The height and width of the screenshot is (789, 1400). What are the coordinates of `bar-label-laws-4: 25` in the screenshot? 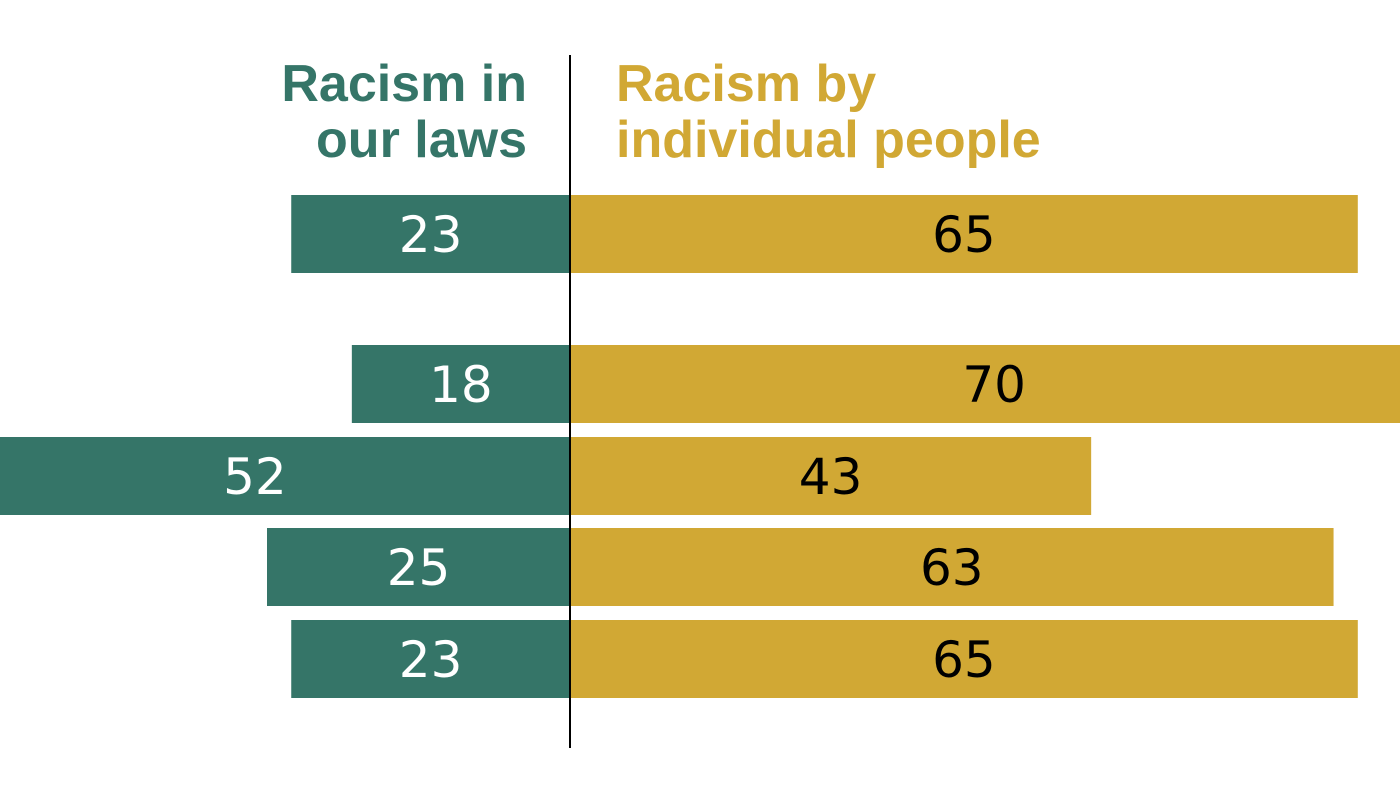 It's located at (419, 568).